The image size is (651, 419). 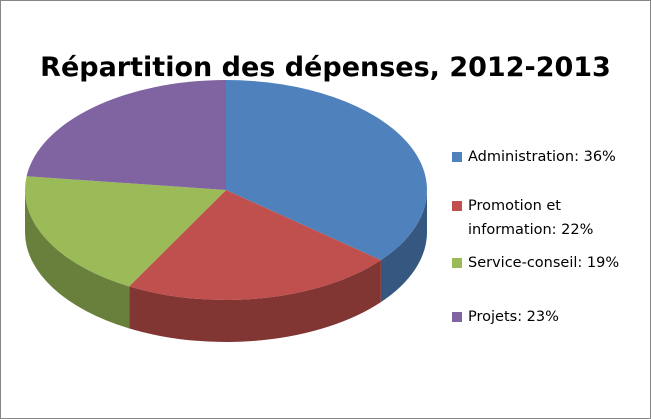 What do you see at coordinates (542, 157) in the screenshot?
I see `legend-label: Administration: 36%` at bounding box center [542, 157].